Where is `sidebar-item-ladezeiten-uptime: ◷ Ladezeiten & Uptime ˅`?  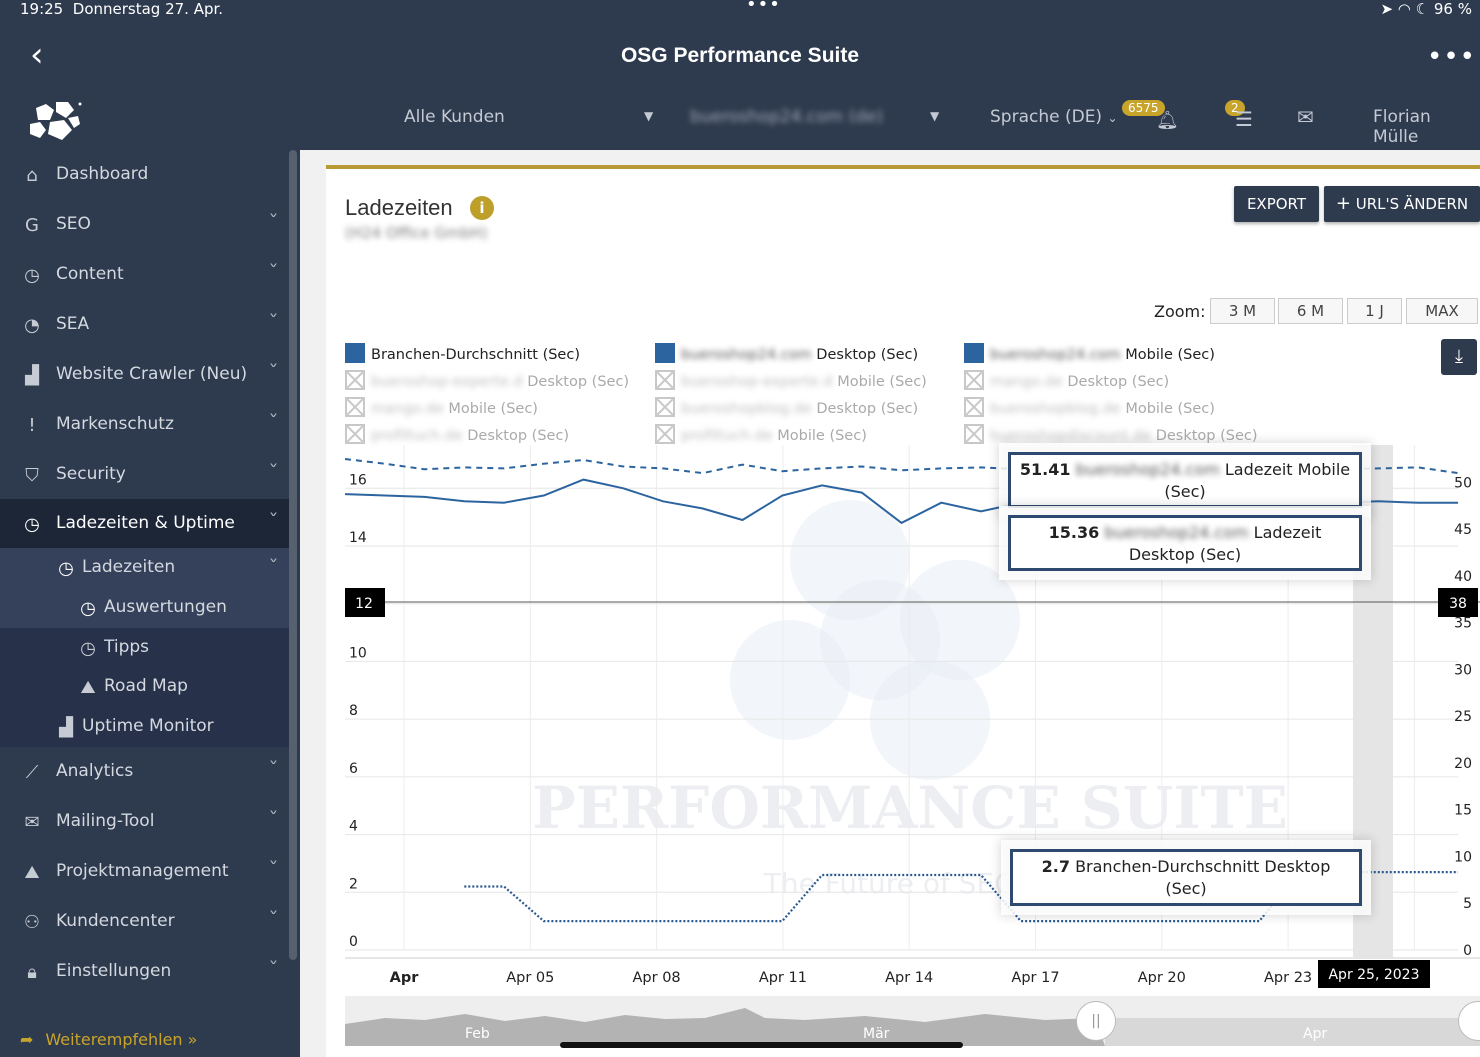 sidebar-item-ladezeiten-uptime: ◷ Ladezeiten & Uptime ˅ is located at coordinates (144, 524).